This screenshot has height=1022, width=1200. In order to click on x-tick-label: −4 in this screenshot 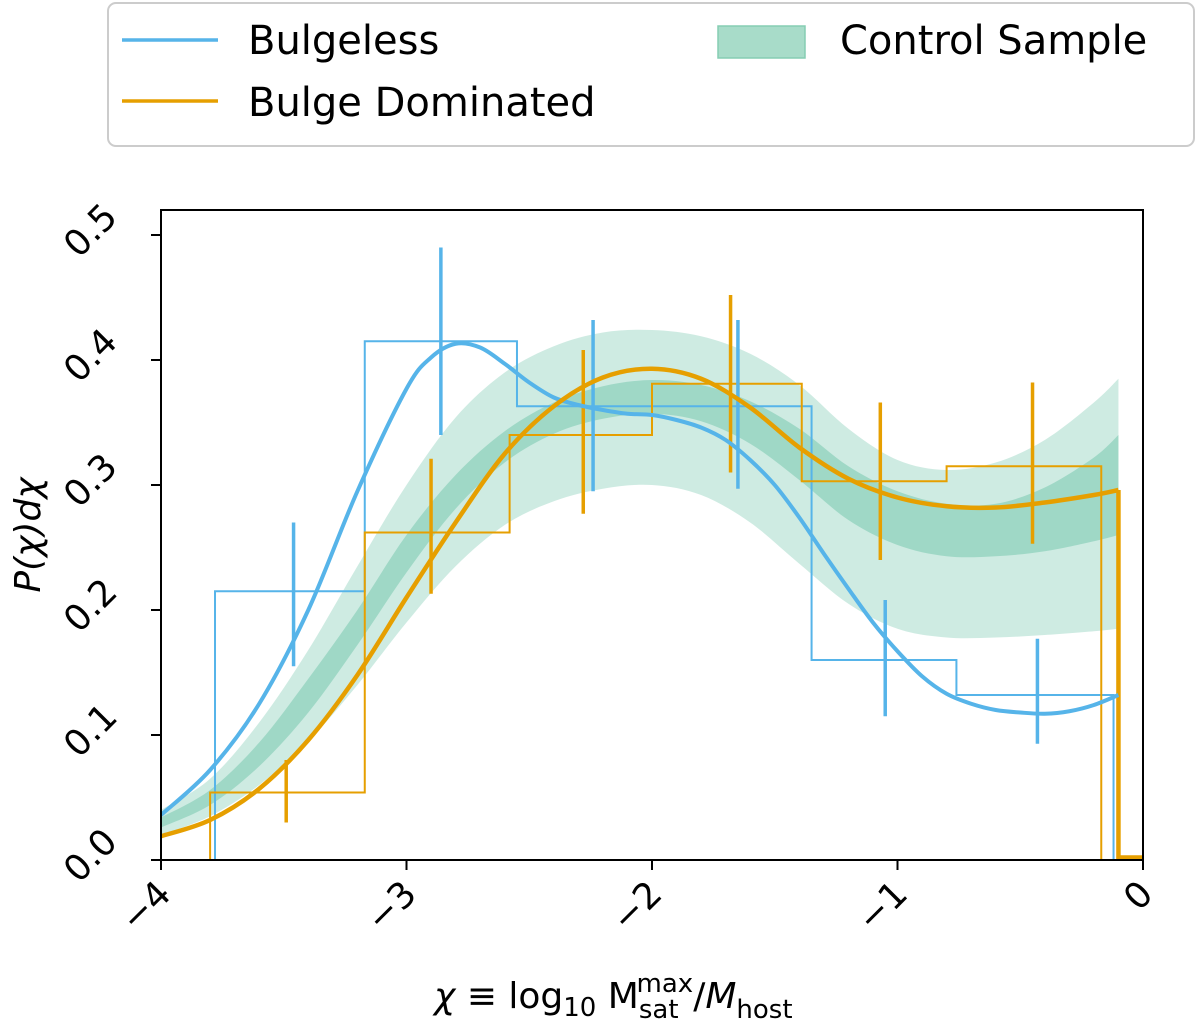, I will do `click(146, 906)`.